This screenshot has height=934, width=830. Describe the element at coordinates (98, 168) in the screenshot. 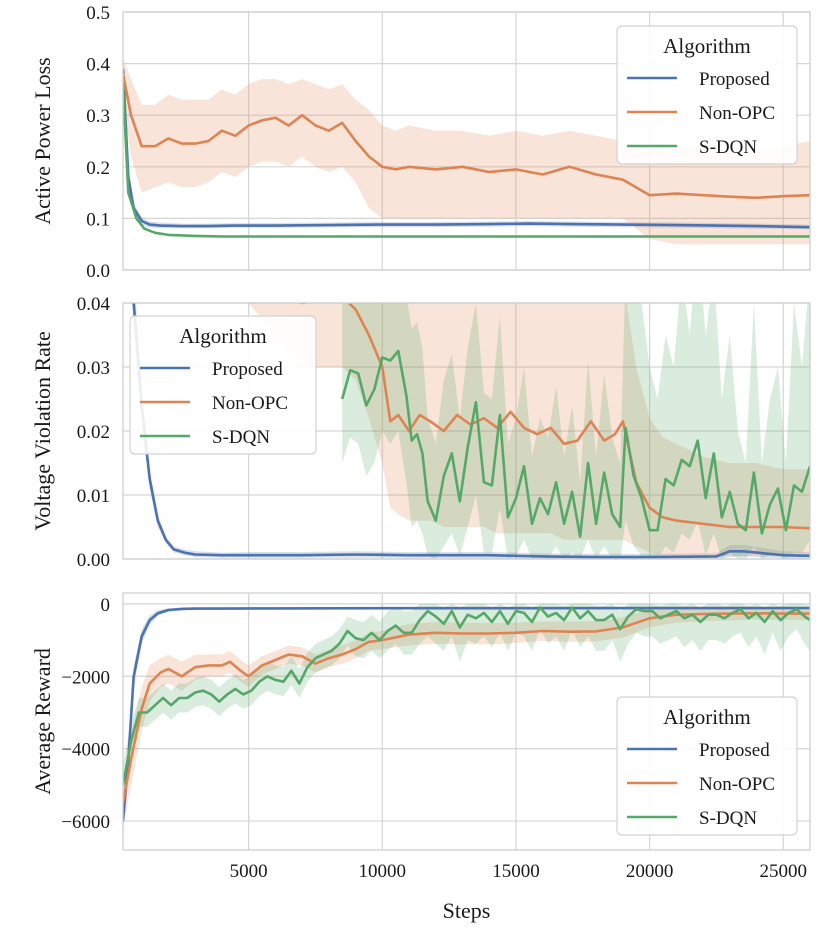

I see `y-tick-label: 0.2` at that location.